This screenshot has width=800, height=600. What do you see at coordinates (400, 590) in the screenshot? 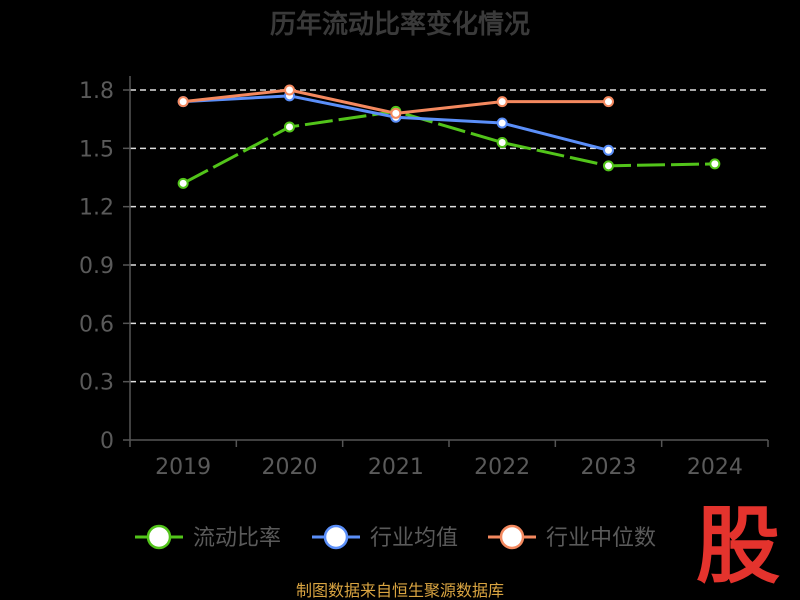
I see `source-note: 制图数据来自恒生聚源数据库` at bounding box center [400, 590].